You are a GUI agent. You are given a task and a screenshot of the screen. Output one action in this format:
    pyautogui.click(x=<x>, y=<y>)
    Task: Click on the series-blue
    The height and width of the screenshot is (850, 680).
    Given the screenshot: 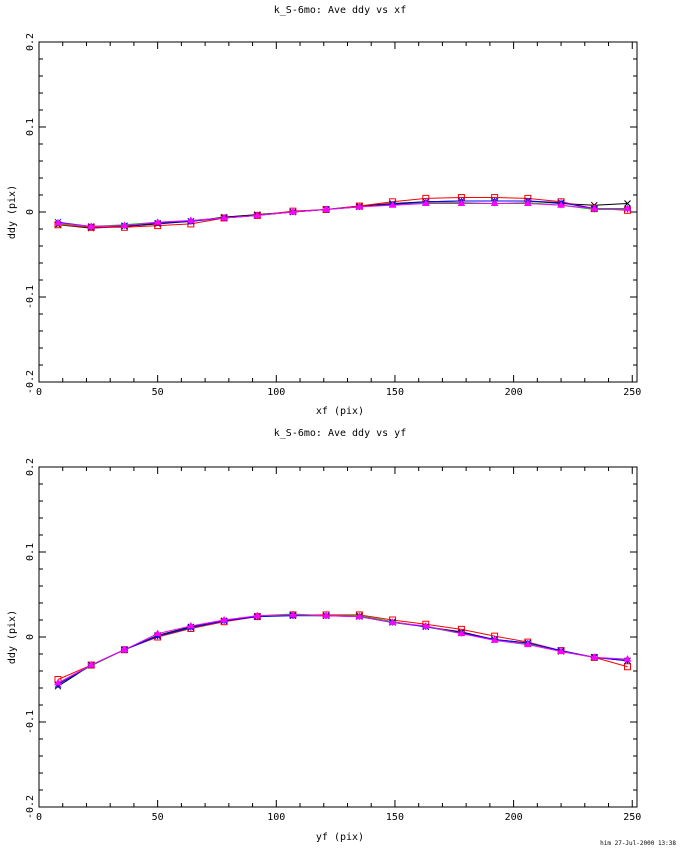 What is the action you would take?
    pyautogui.click(x=342, y=650)
    